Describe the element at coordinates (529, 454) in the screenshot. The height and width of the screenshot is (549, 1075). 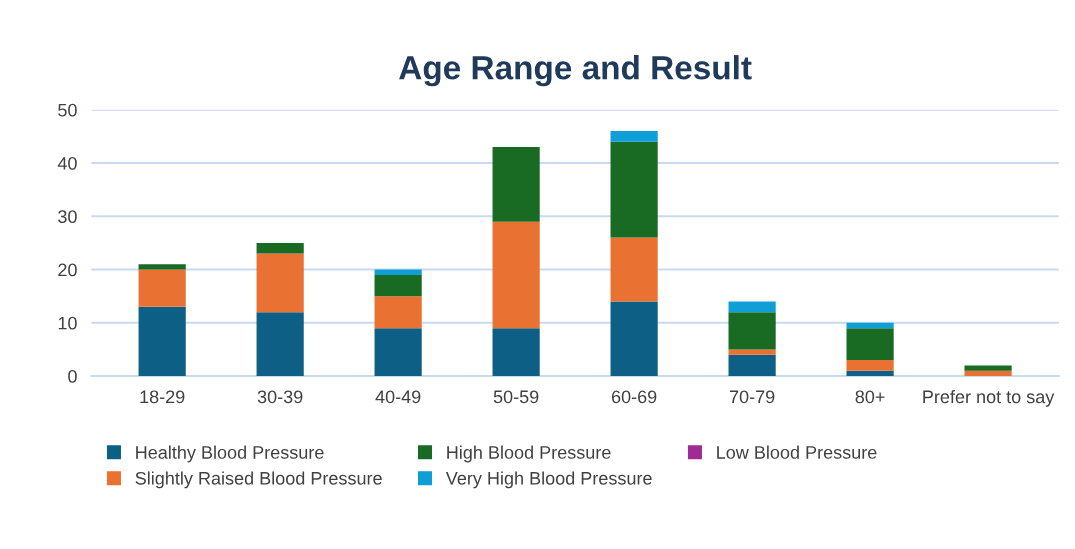
I see `legend-label: High Blood Pressure` at that location.